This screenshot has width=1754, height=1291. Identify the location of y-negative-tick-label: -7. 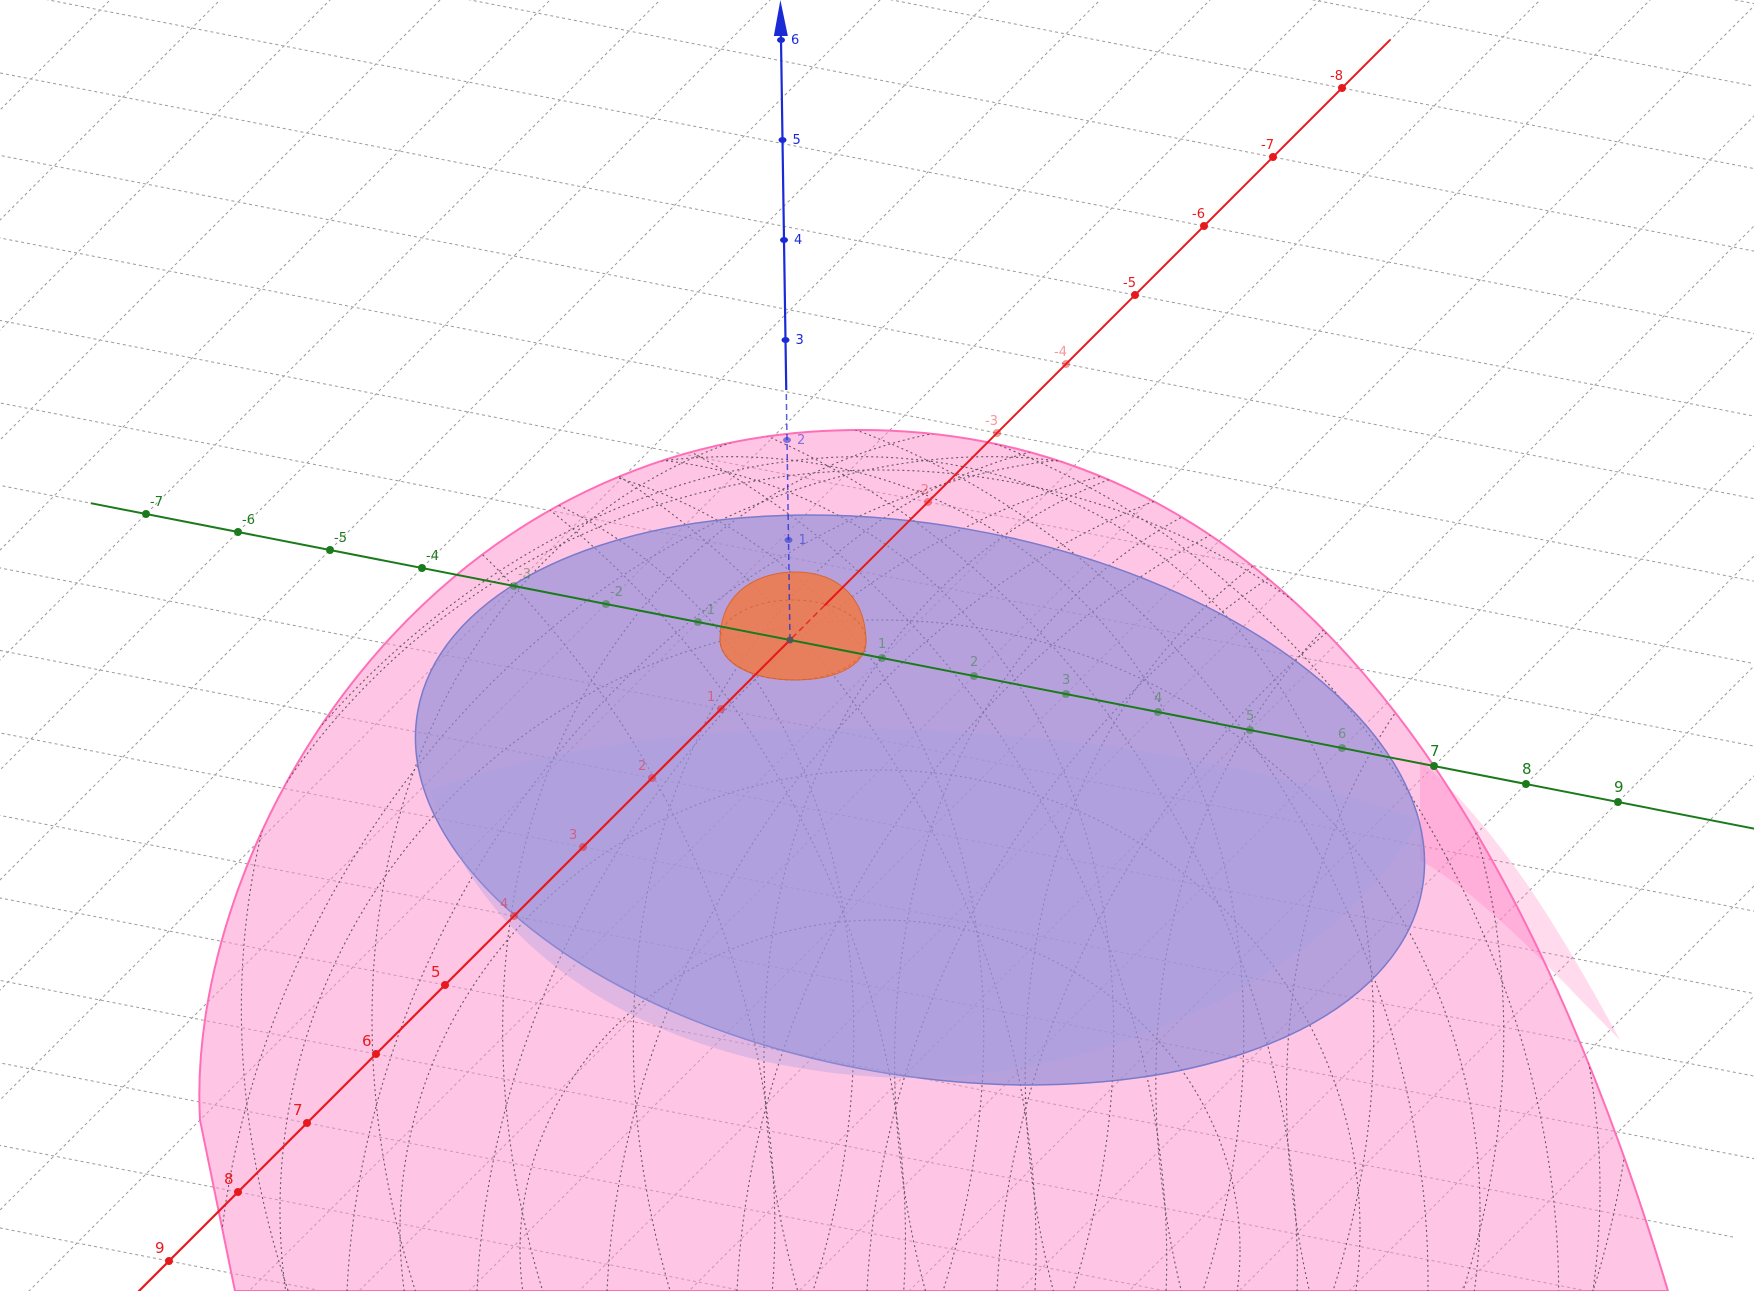
(156, 502).